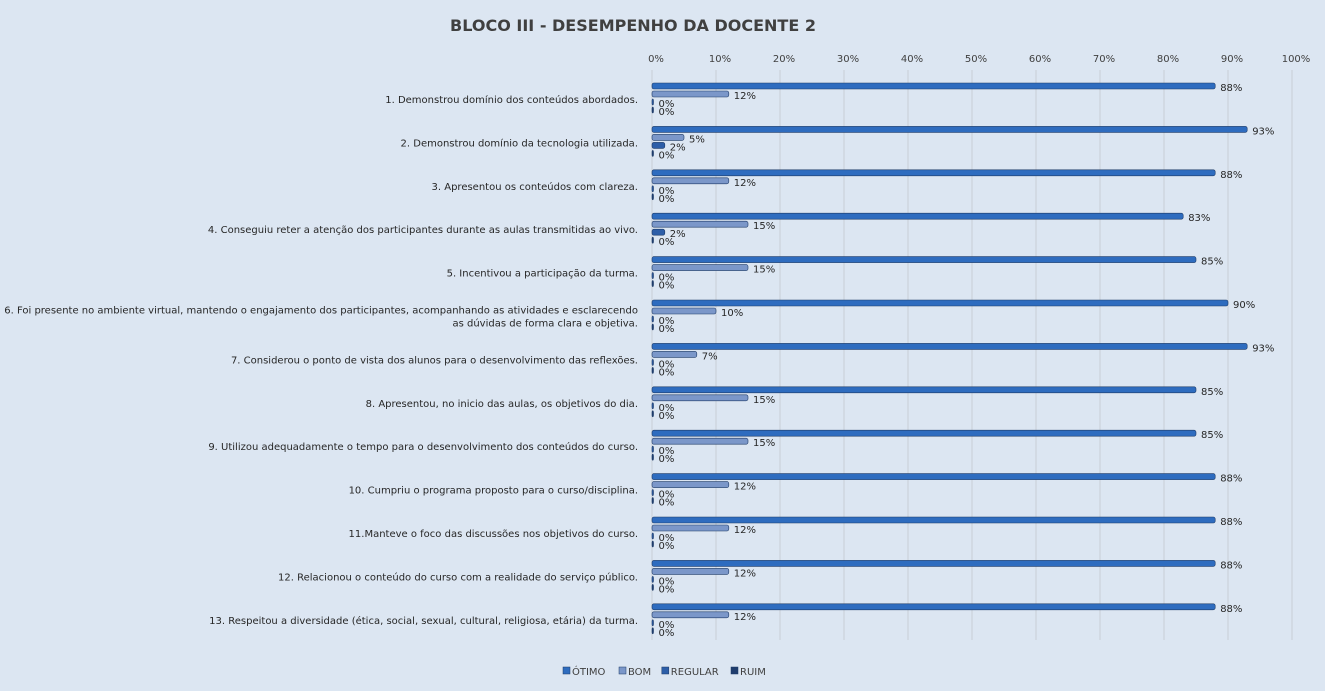 The height and width of the screenshot is (691, 1325). I want to click on x-tick-label: 40%, so click(912, 59).